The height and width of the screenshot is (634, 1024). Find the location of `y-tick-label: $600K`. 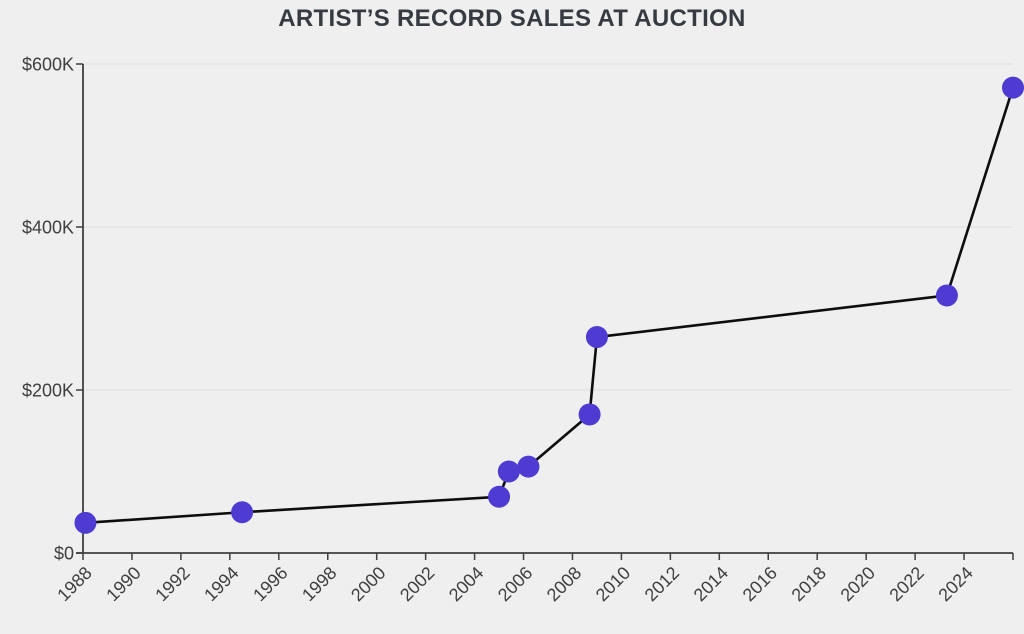

y-tick-label: $600K is located at coordinates (48, 65).